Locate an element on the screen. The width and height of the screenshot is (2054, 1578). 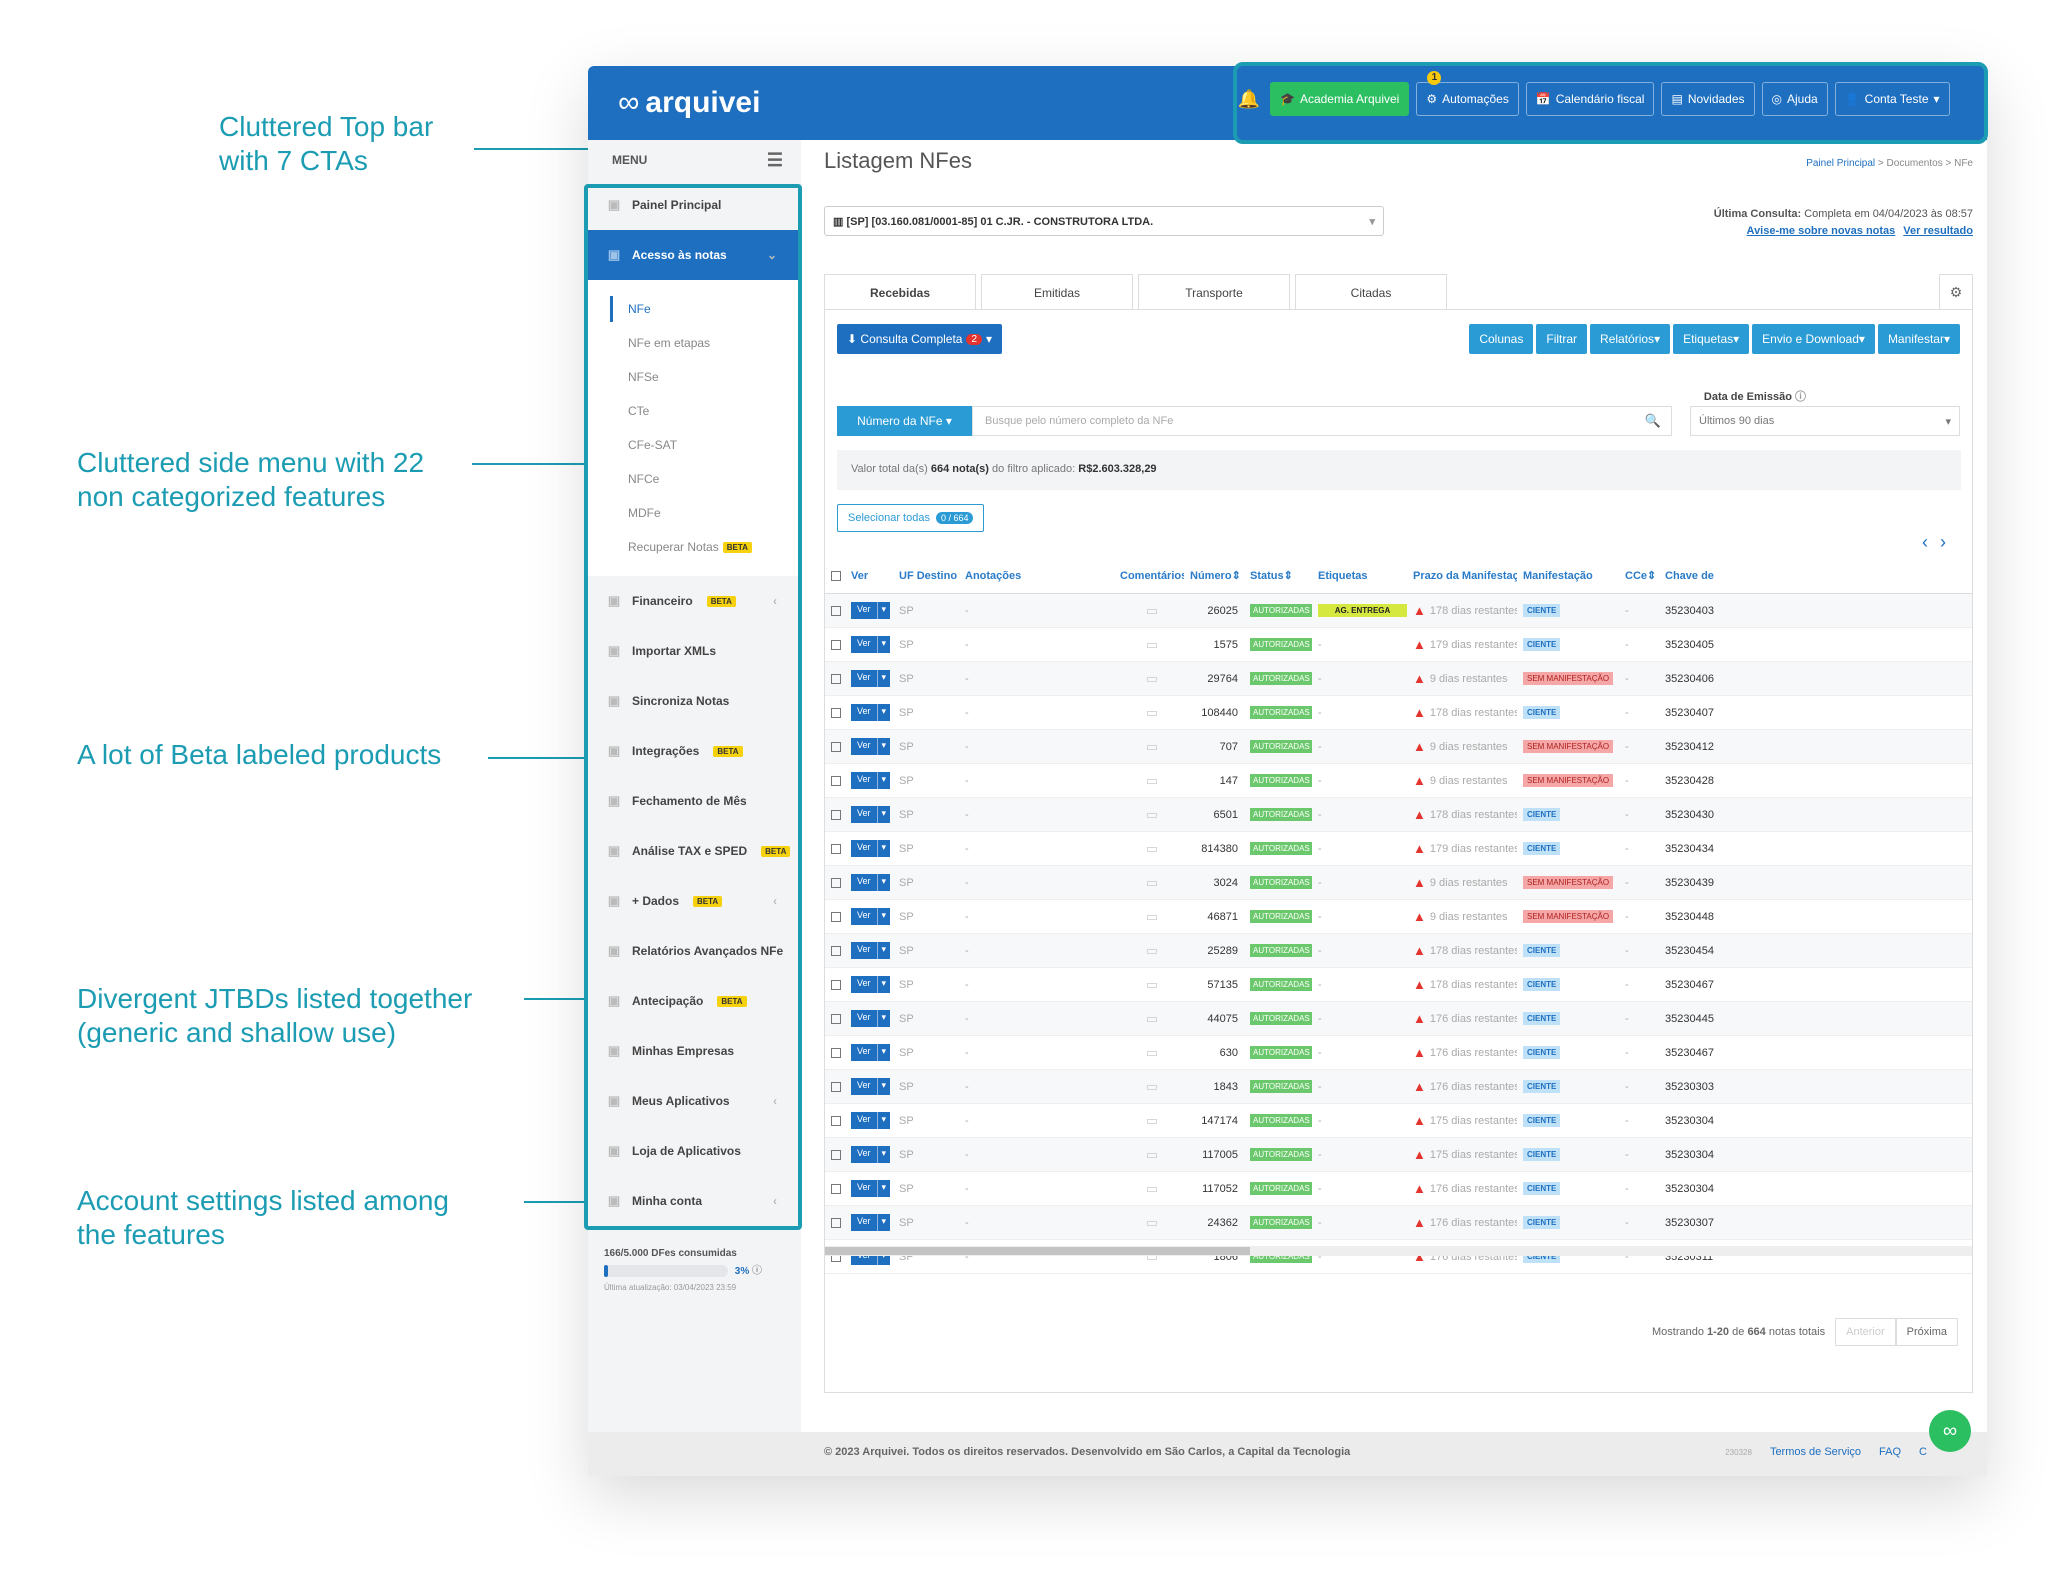
faq-link: FAQ is located at coordinates (1890, 1452).